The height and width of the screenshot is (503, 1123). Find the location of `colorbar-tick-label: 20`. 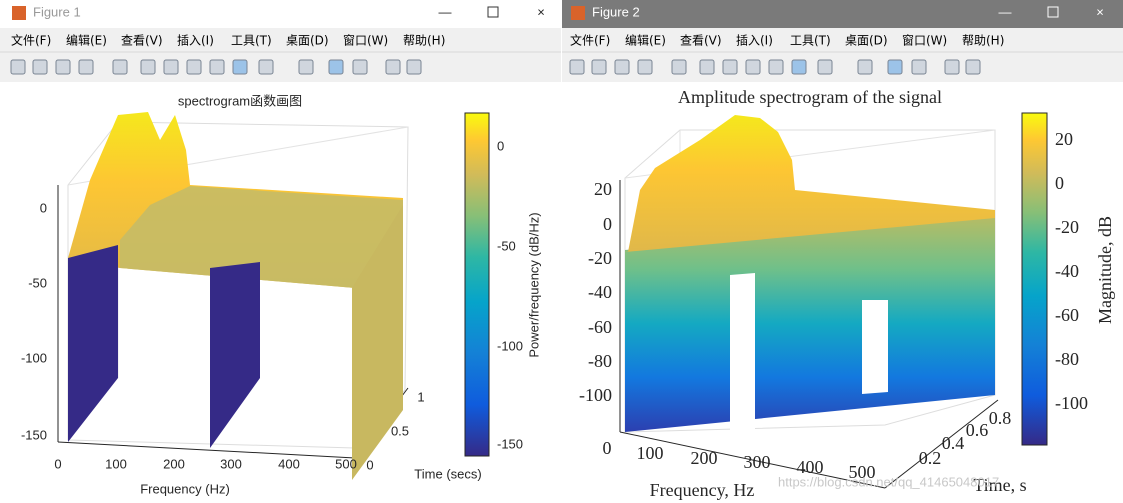

colorbar-tick-label: 20 is located at coordinates (1064, 139).